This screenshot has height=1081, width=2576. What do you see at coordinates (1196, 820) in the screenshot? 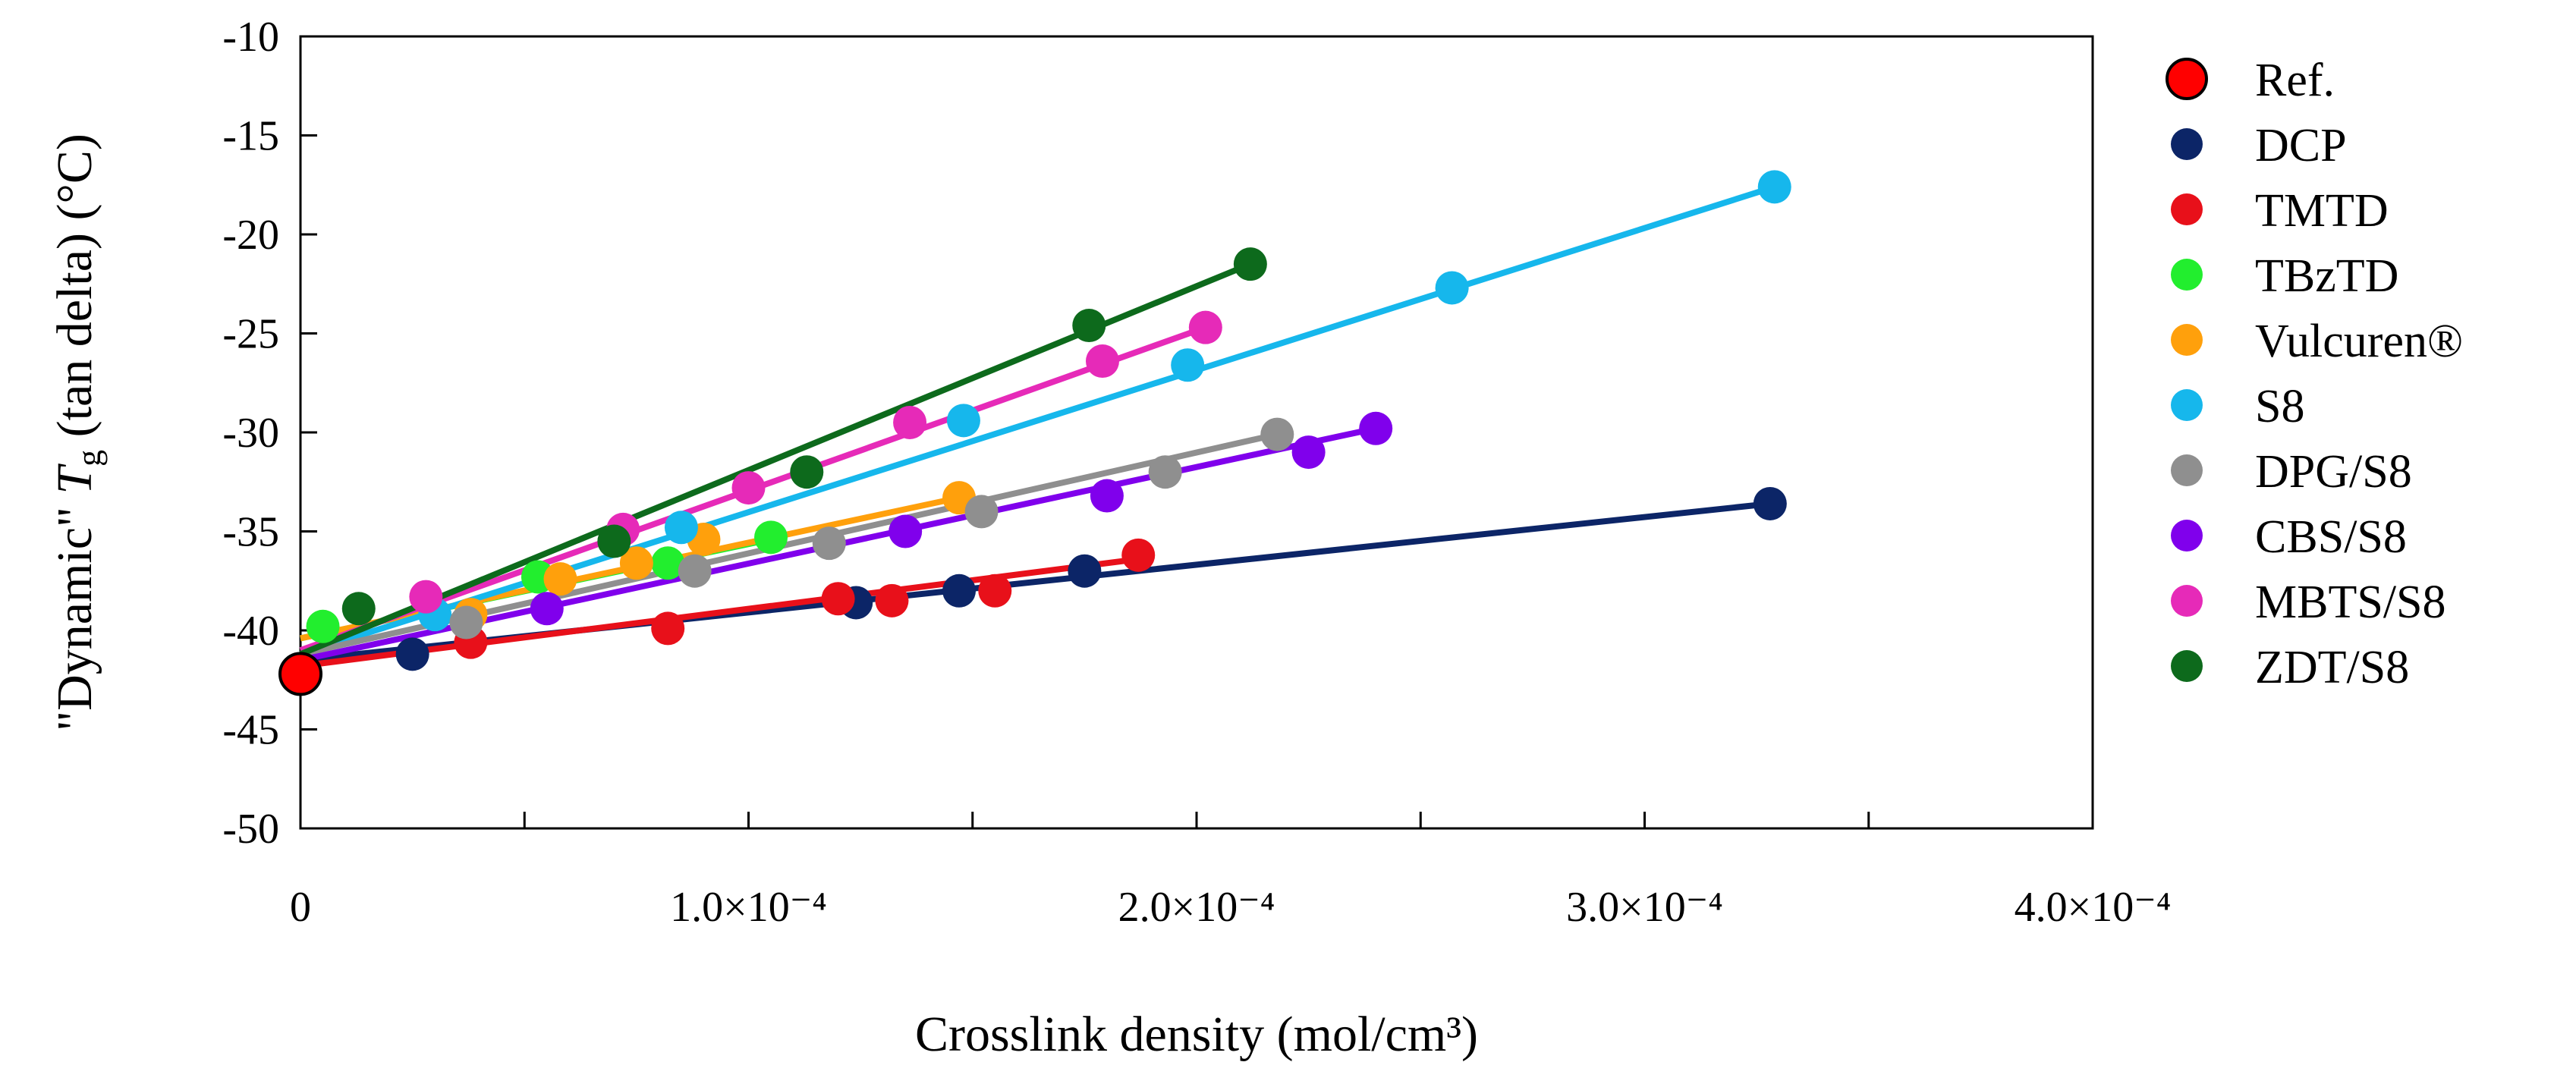
I see `x-ticks` at bounding box center [1196, 820].